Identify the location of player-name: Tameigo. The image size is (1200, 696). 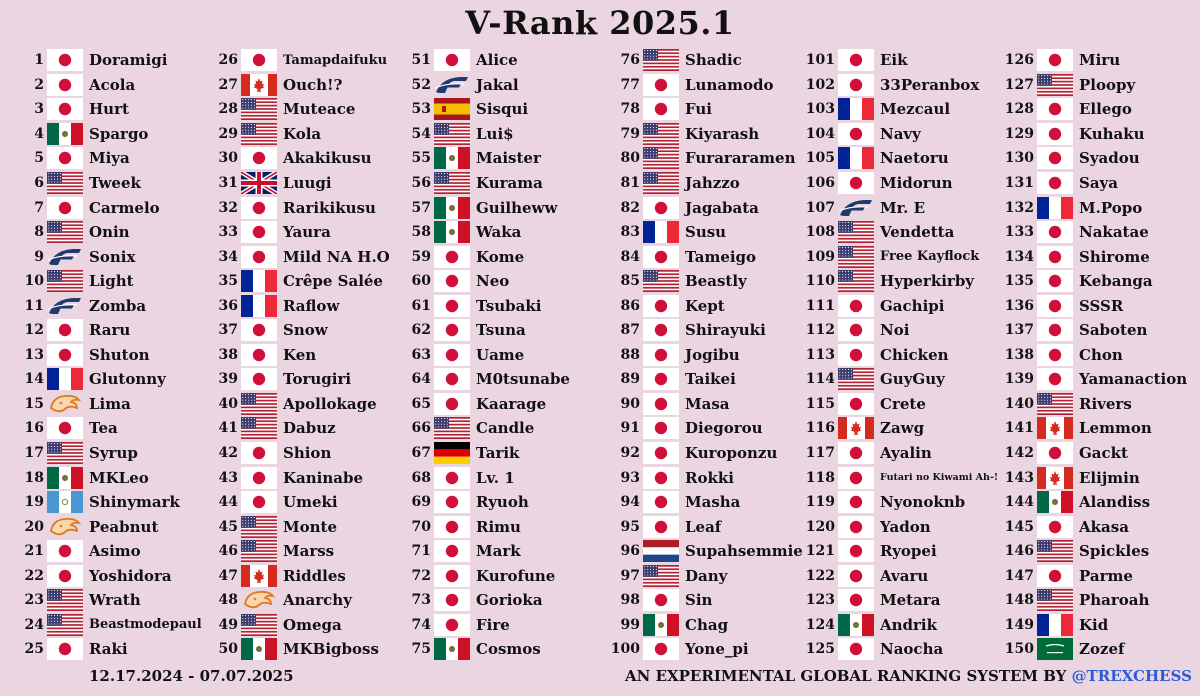
(721, 256).